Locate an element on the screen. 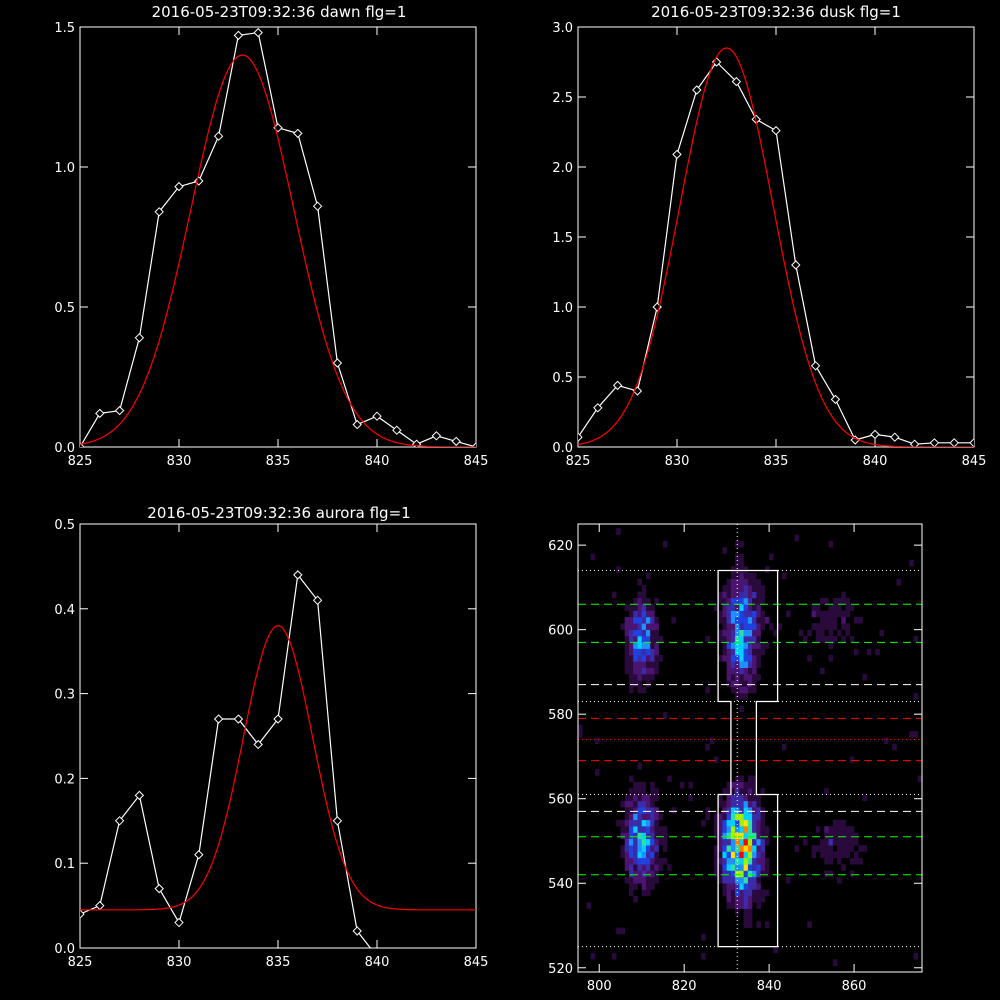 Image resolution: width=1000 pixels, height=1000 pixels. data-point-aurora is located at coordinates (199, 855).